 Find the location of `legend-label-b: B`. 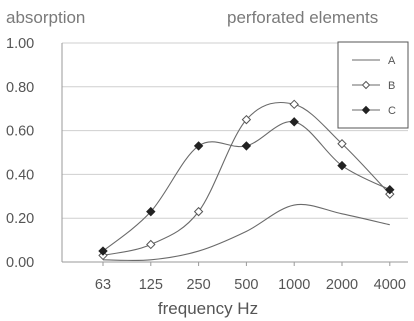

legend-label-b: B is located at coordinates (391, 86).